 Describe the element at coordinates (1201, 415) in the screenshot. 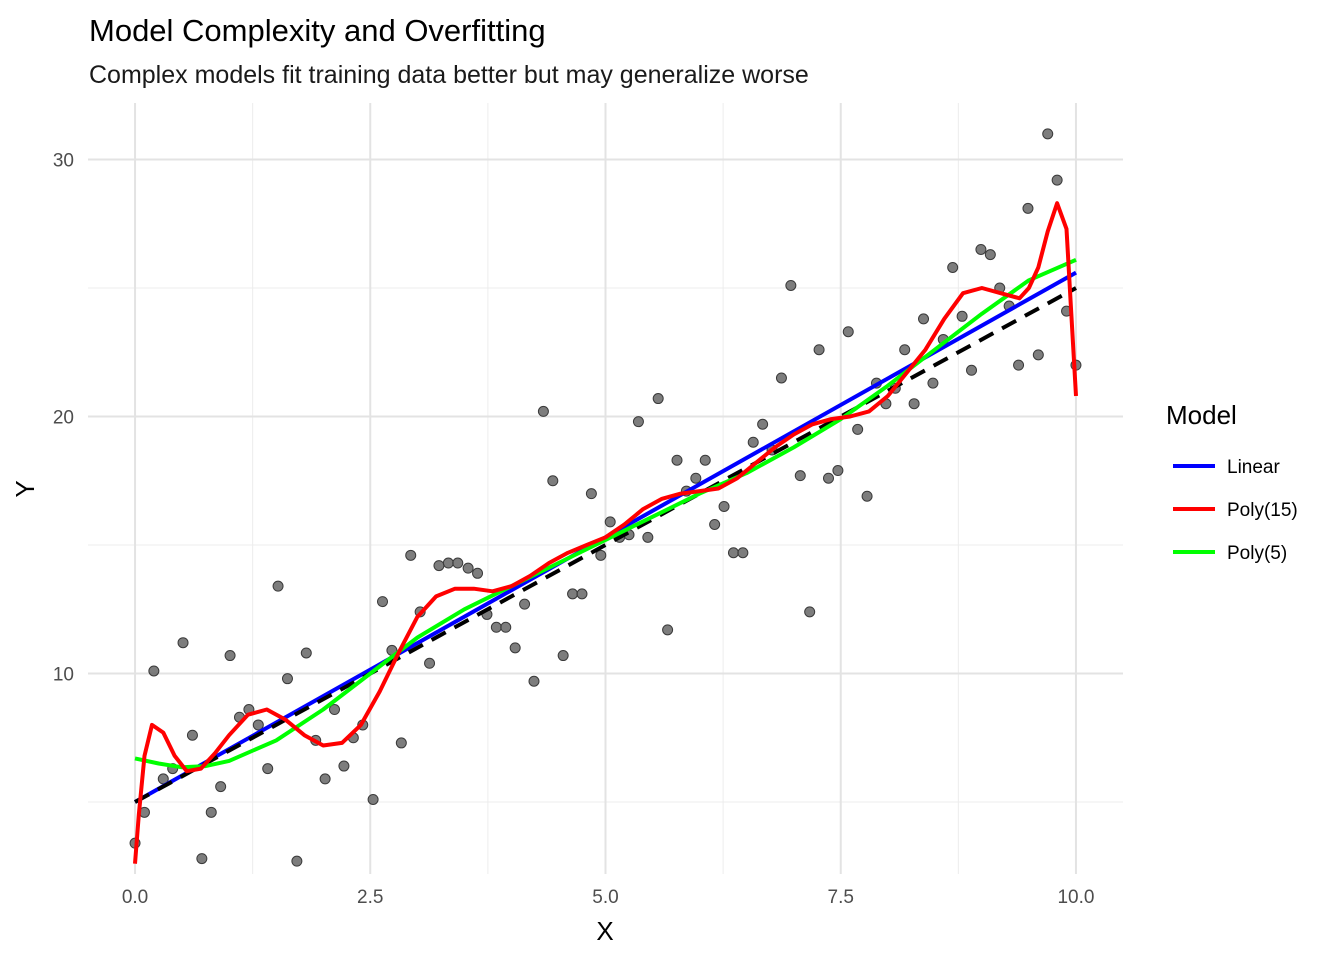

I see `legend-title: Model` at that location.